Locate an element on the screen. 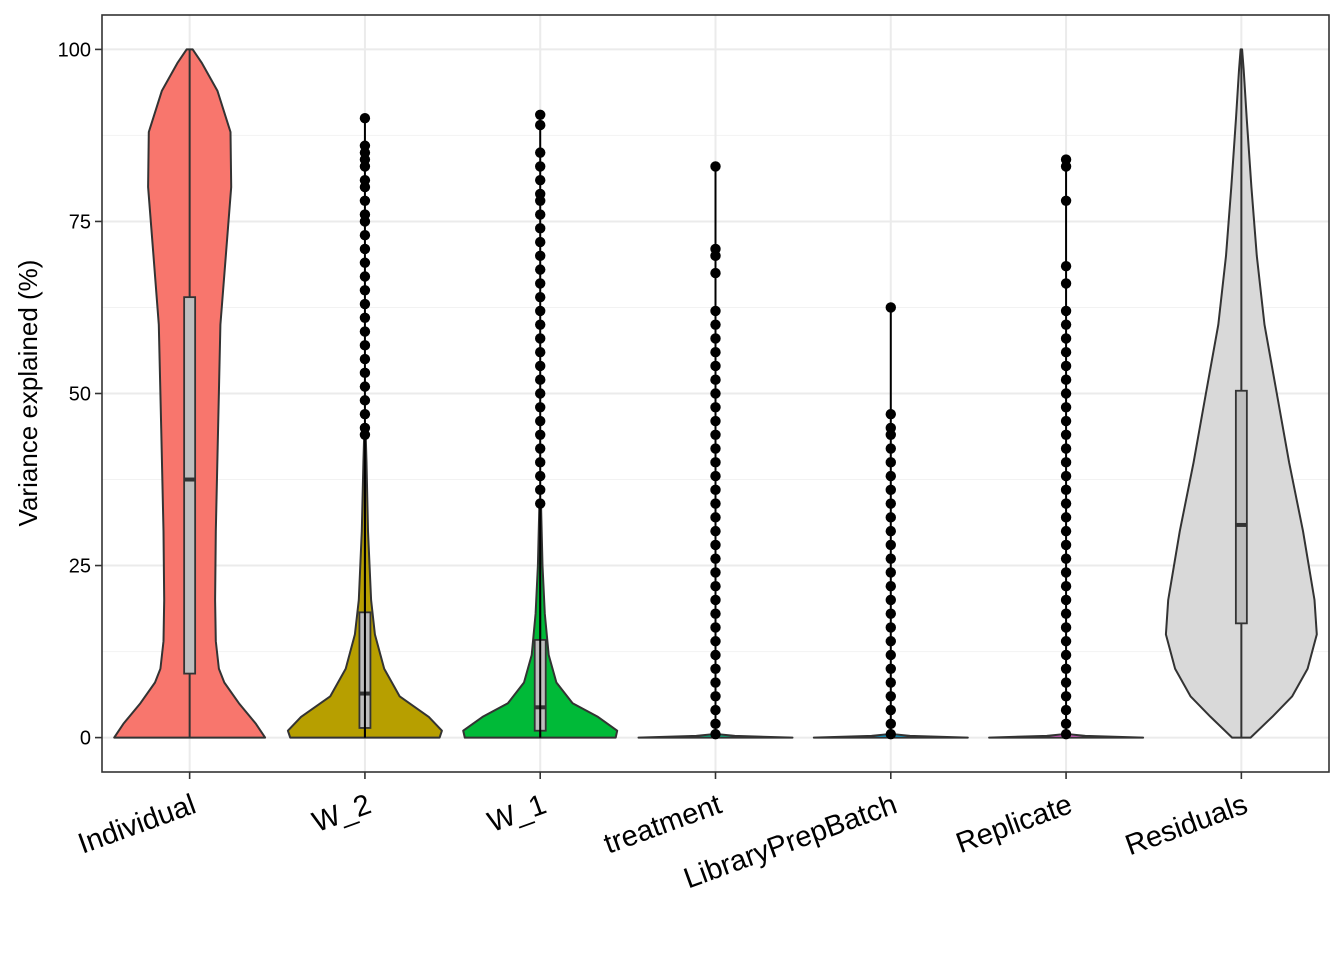 The image size is (1344, 960). x-tick-label-Replicate: Replicate is located at coordinates (1014, 824).